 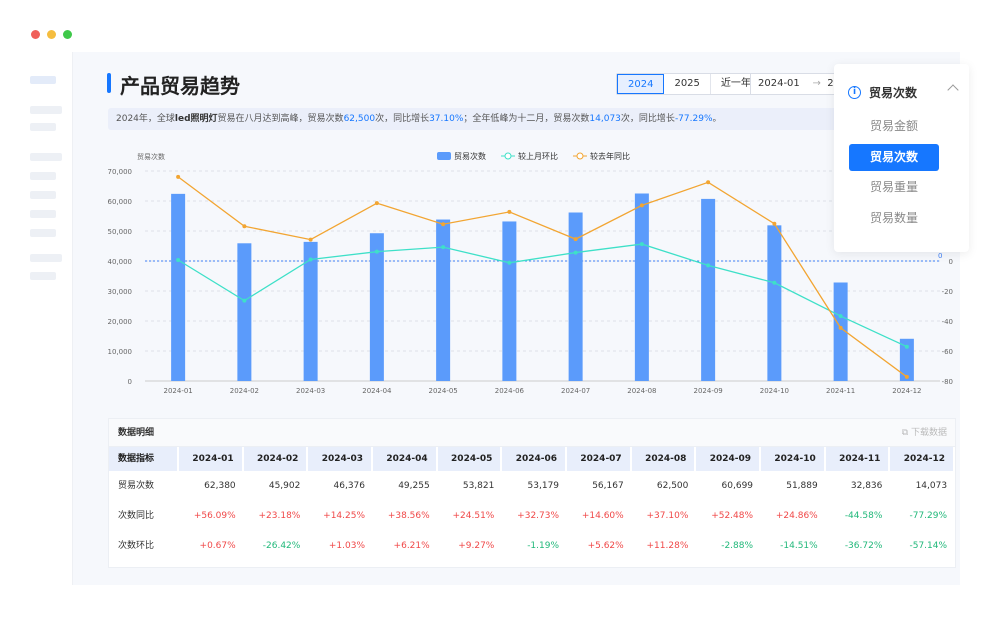 I want to click on year-tabs: 2024 2025 近一年, so click(x=689, y=84).